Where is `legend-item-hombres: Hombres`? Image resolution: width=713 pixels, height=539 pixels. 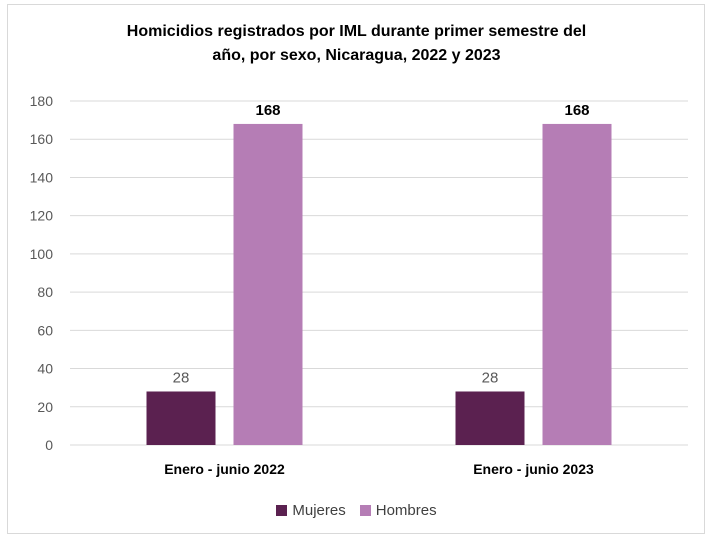
legend-item-hombres: Hombres is located at coordinates (398, 510).